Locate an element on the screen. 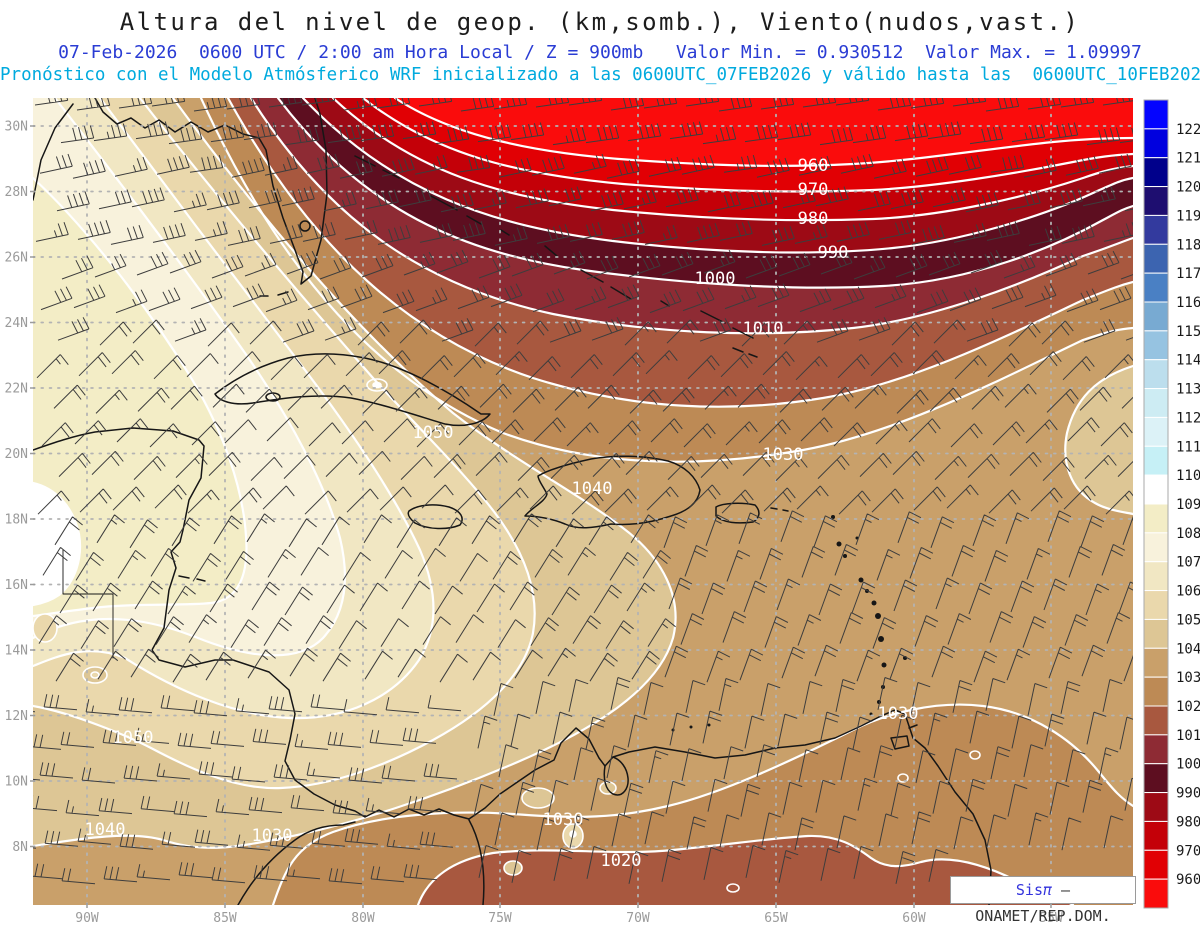  colorbar-tick-label: 1130 is located at coordinates (1188, 390).